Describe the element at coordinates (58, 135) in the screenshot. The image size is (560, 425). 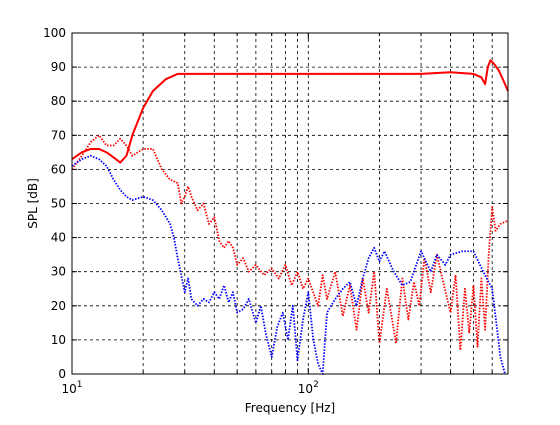
I see `y-tick-label: 70` at that location.